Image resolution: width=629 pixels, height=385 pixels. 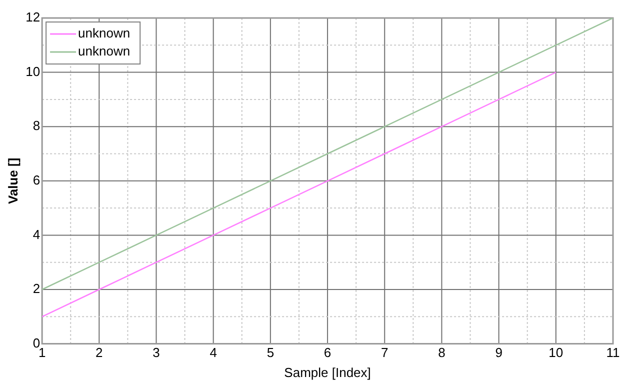 What do you see at coordinates (36, 234) in the screenshot?
I see `y-tick-label: 4` at bounding box center [36, 234].